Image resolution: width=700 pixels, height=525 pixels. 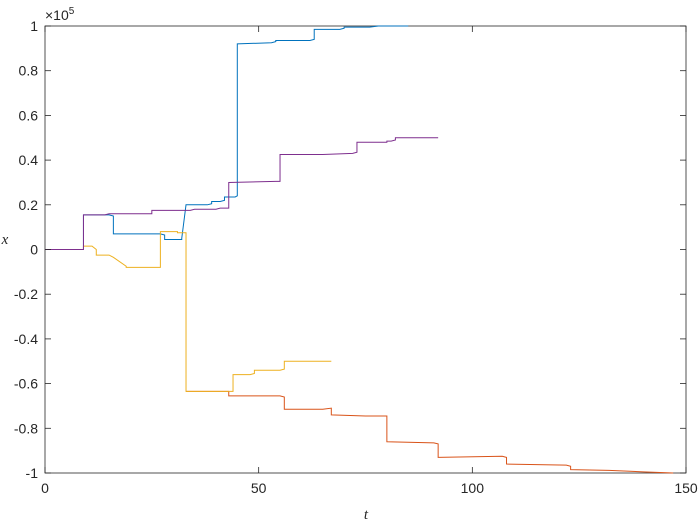 I want to click on y-tick-label: -0.2, so click(x=26, y=294).